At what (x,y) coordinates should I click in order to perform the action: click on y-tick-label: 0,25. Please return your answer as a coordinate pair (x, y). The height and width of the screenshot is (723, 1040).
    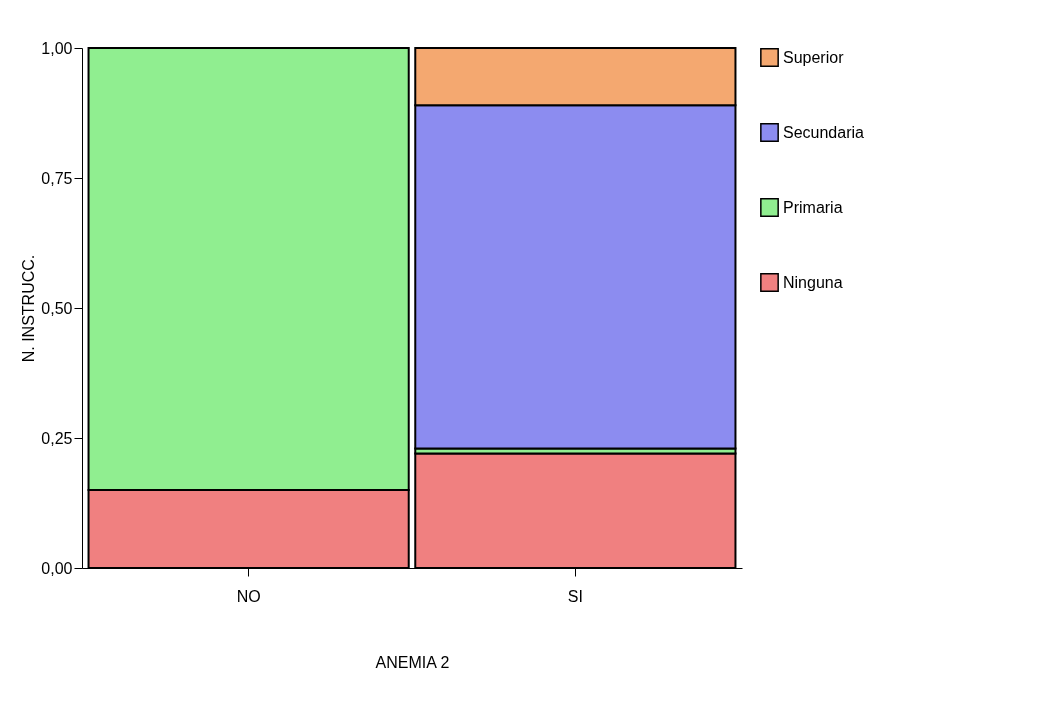
    Looking at the image, I should click on (57, 438).